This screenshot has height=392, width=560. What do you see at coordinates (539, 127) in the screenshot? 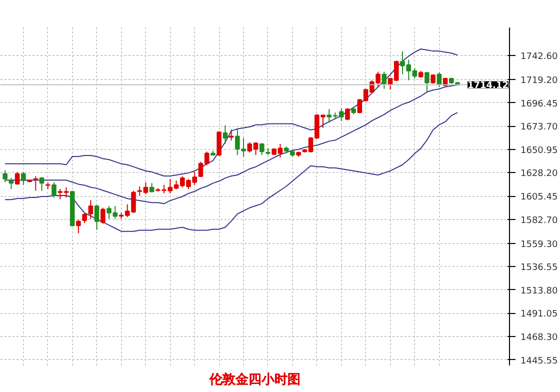
I see `y-tick-label: 1673.70` at bounding box center [539, 127].